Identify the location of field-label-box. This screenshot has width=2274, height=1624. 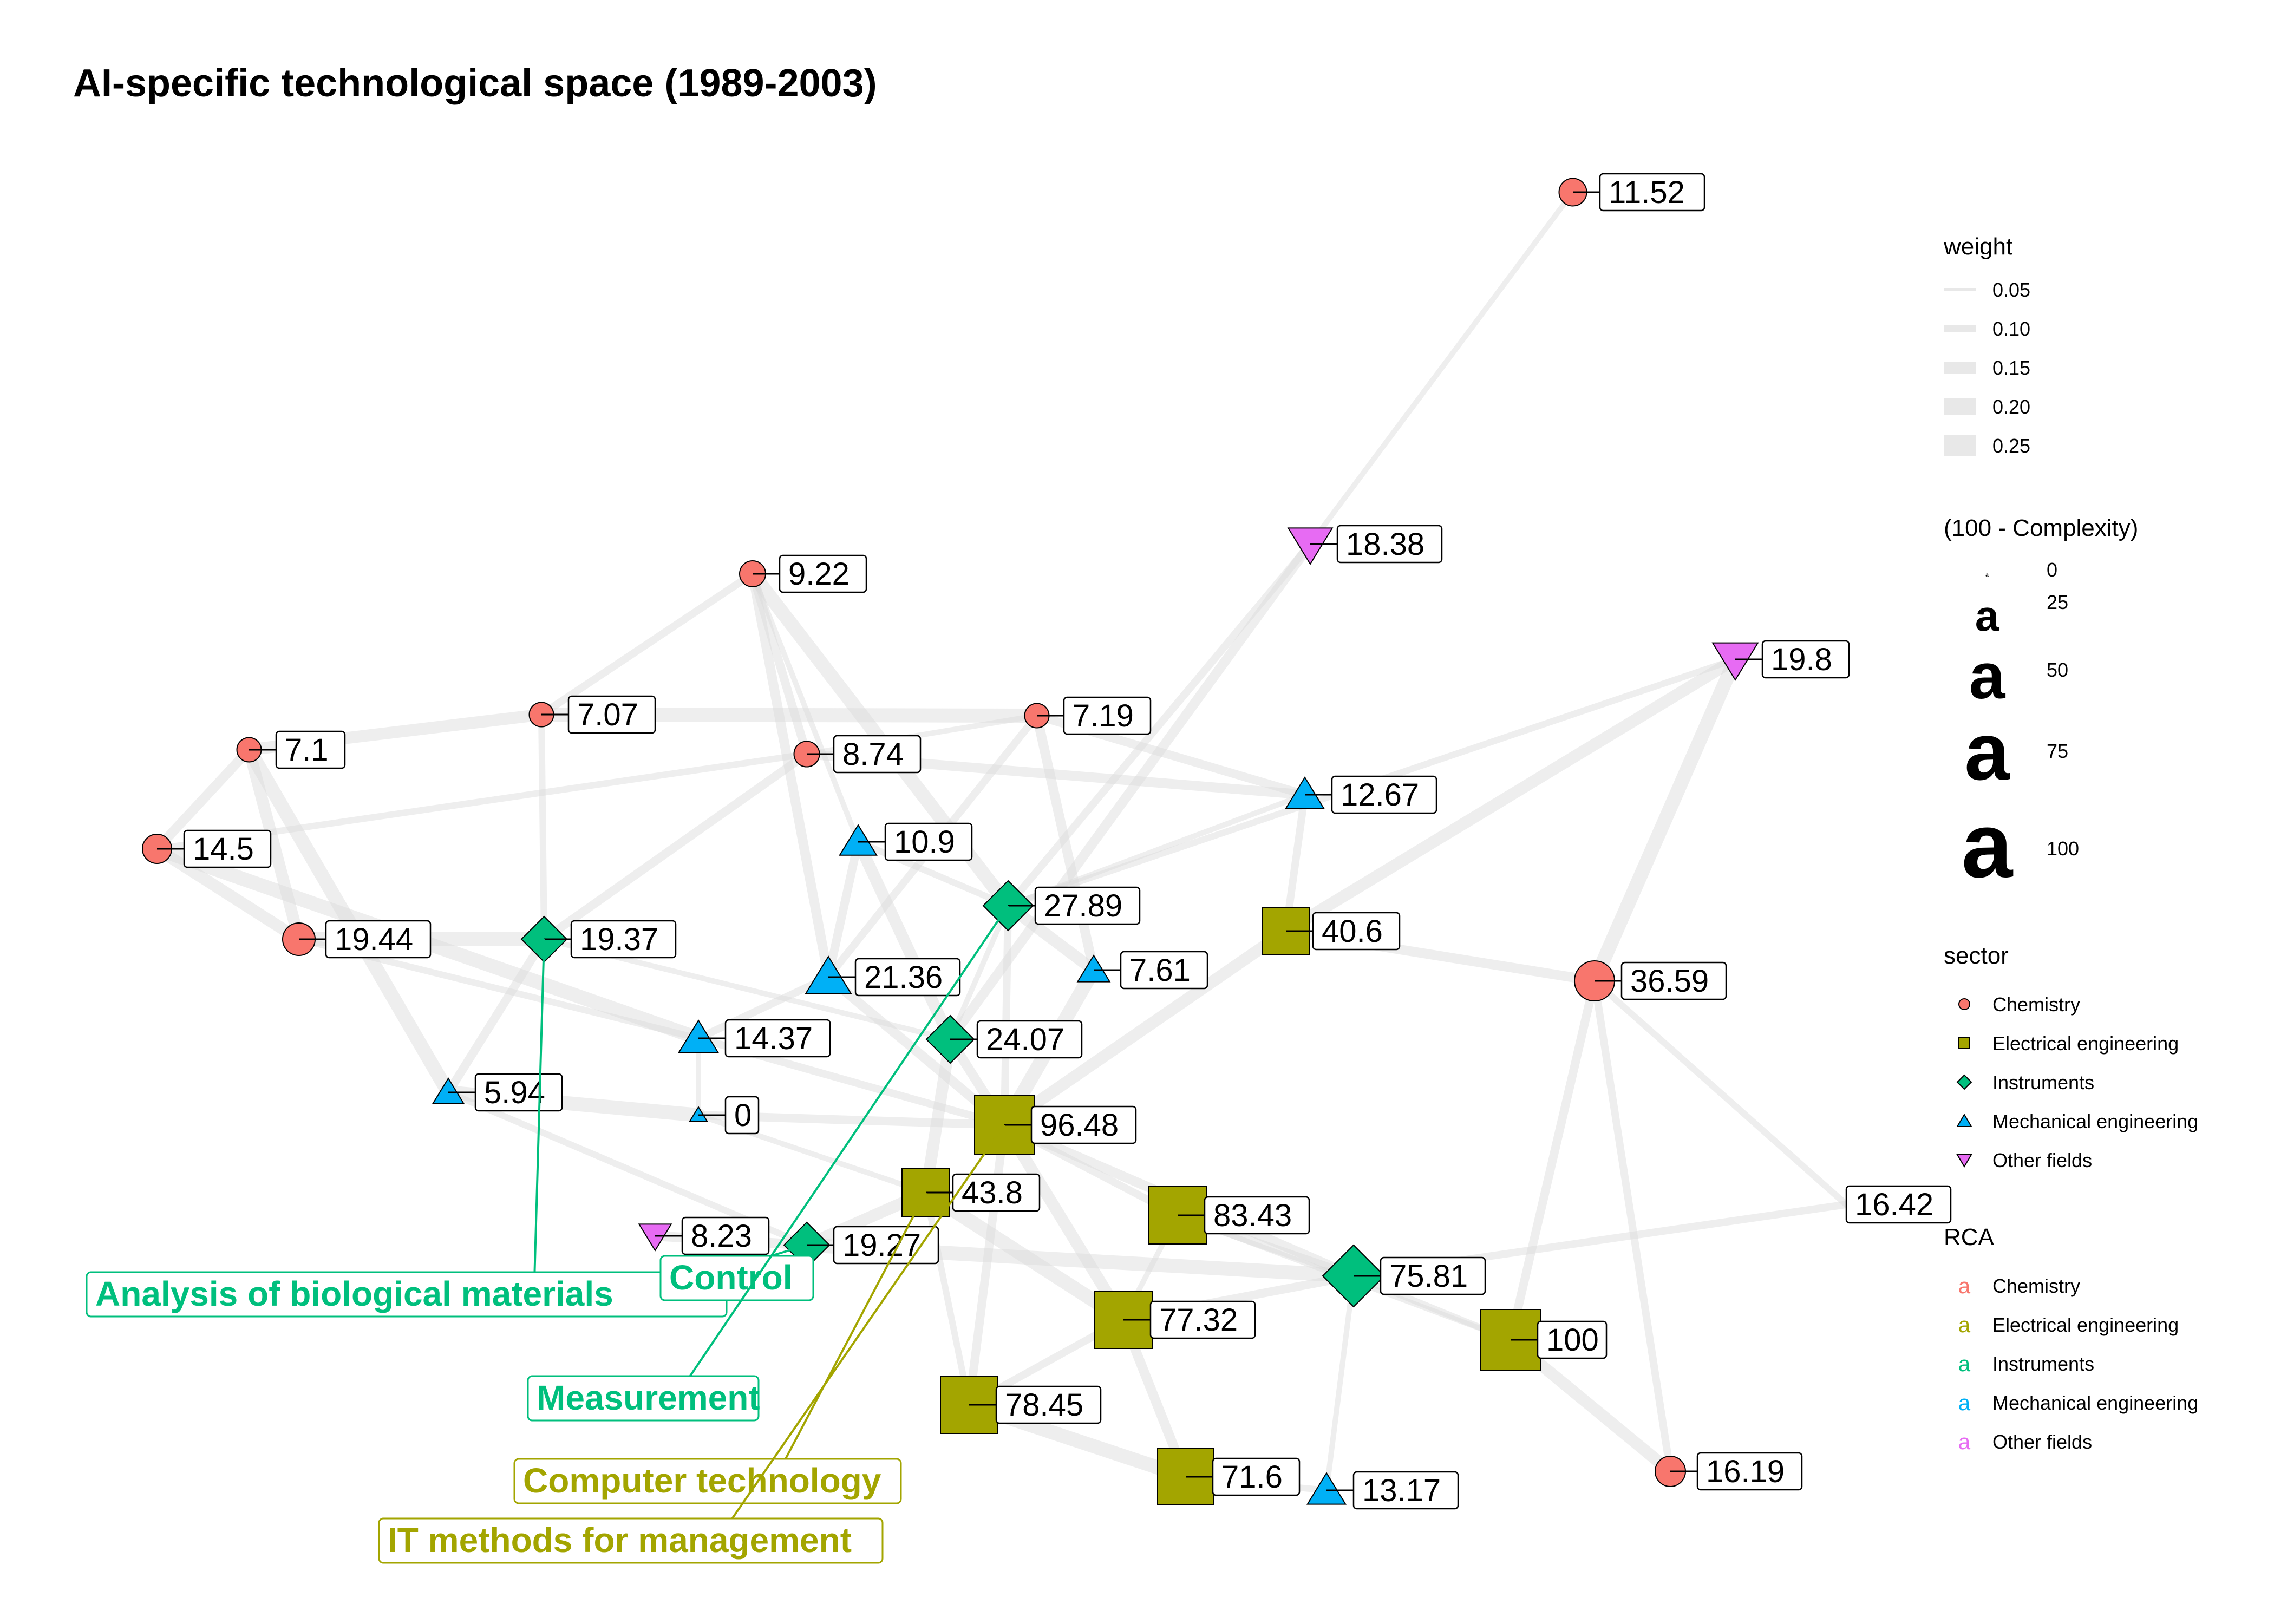
(631, 1540).